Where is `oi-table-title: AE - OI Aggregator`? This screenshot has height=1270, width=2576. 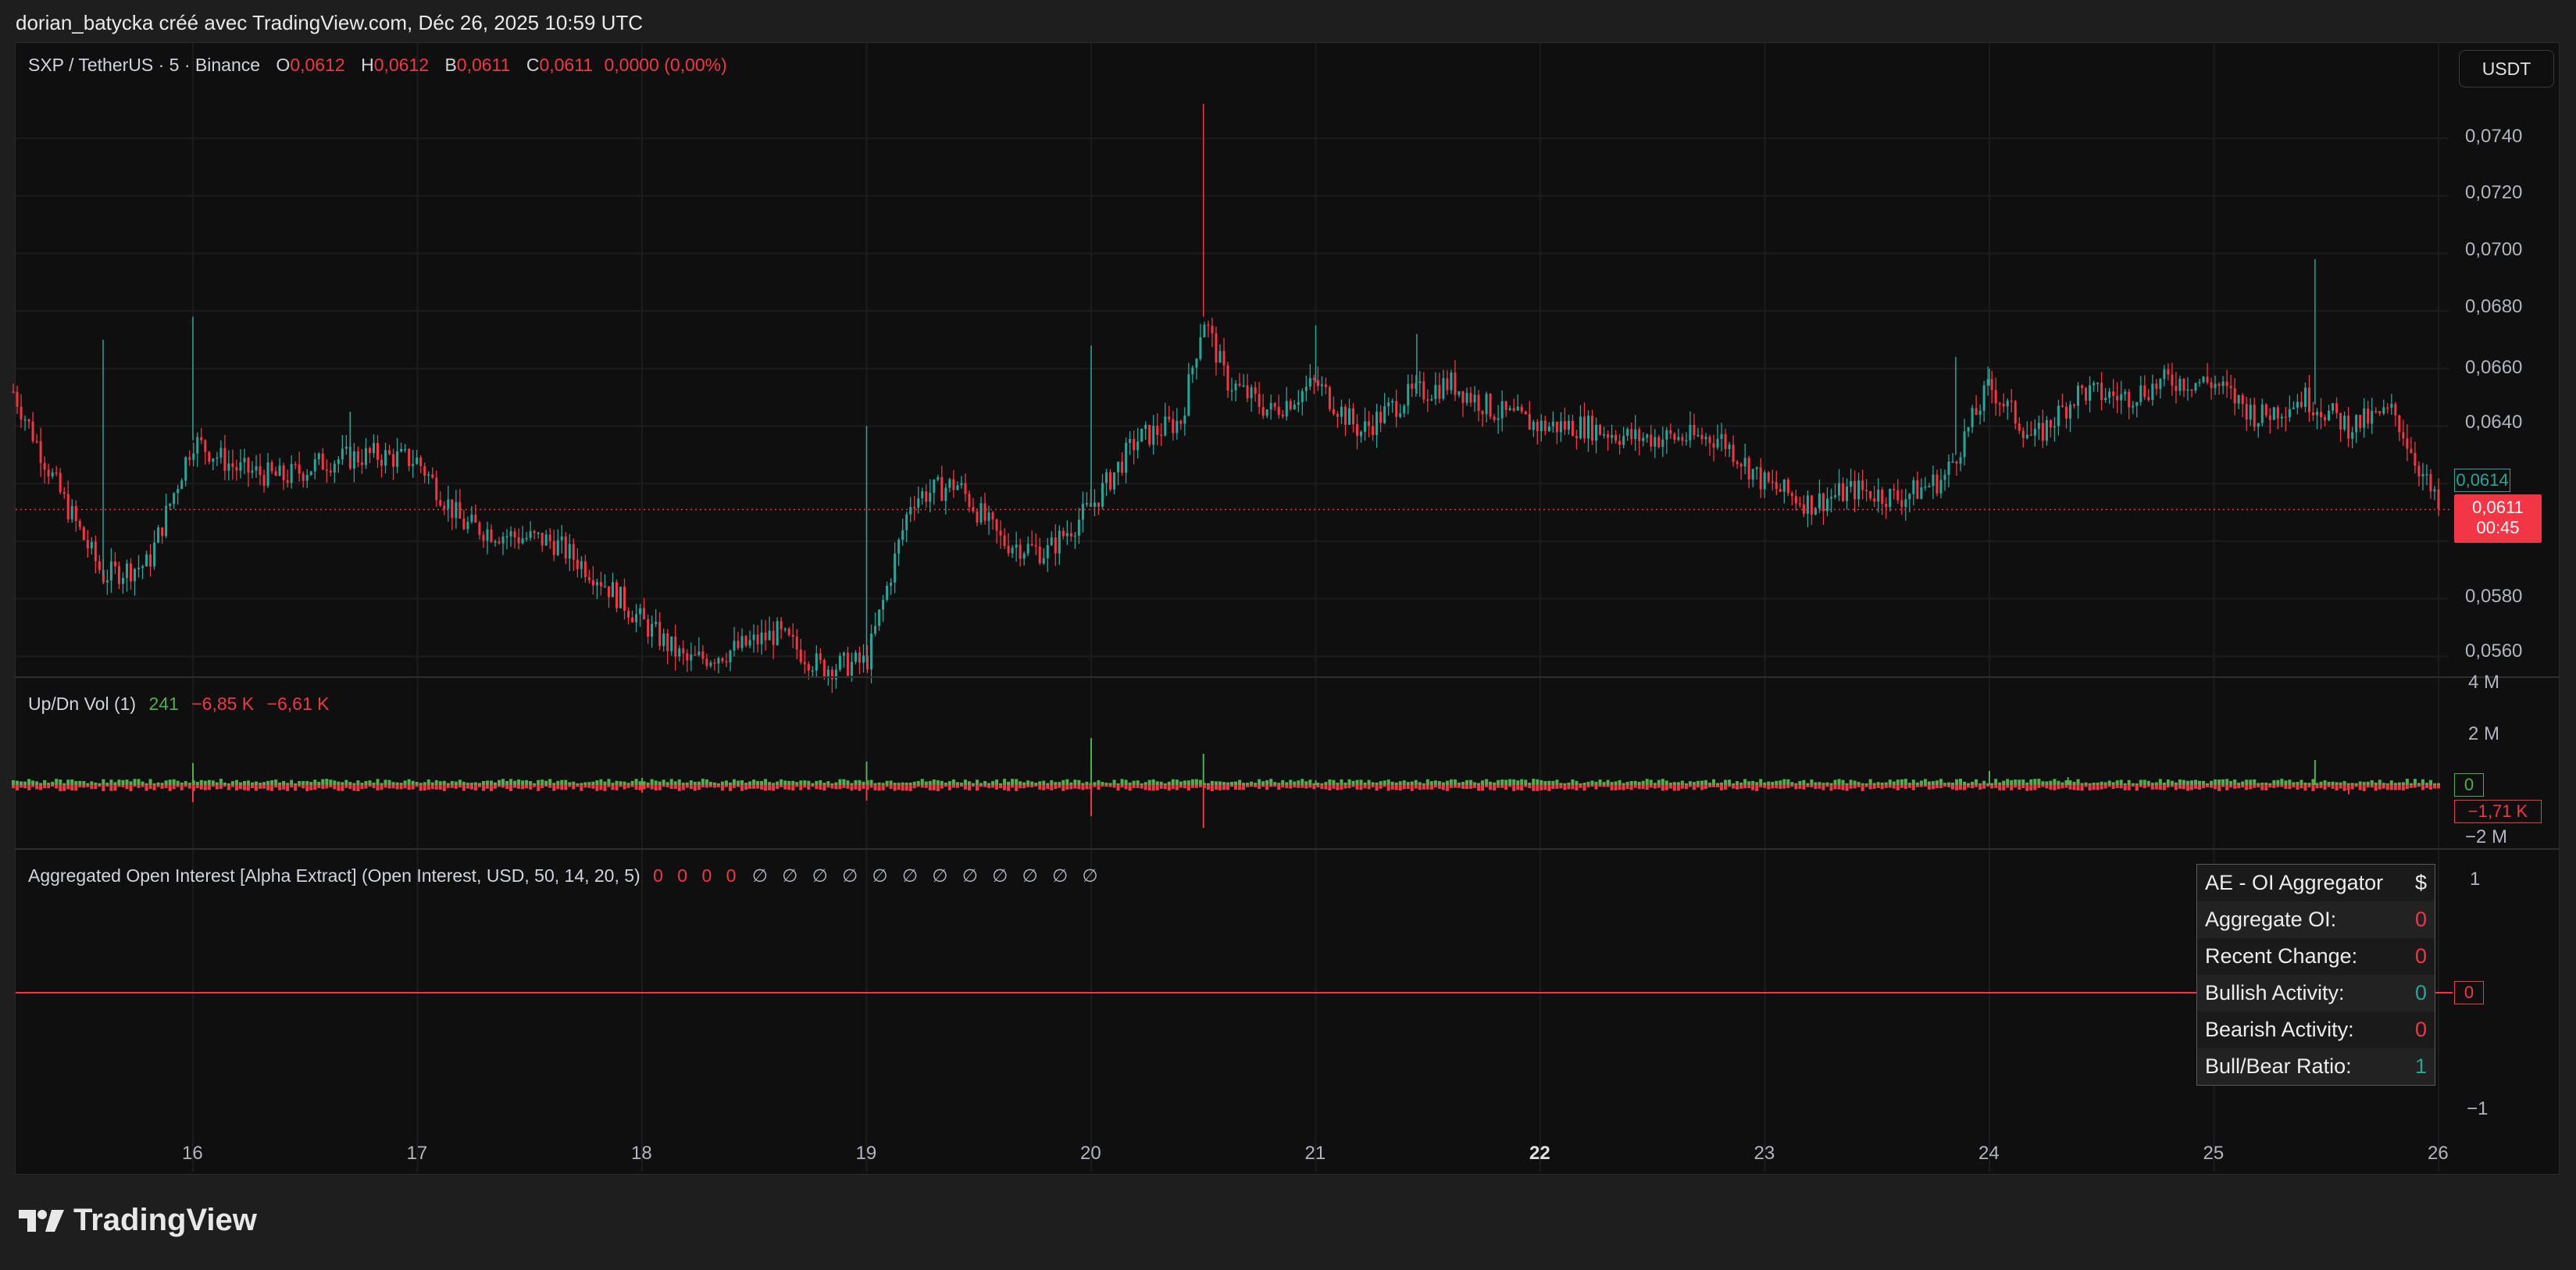
oi-table-title: AE - OI Aggregator is located at coordinates (2294, 883).